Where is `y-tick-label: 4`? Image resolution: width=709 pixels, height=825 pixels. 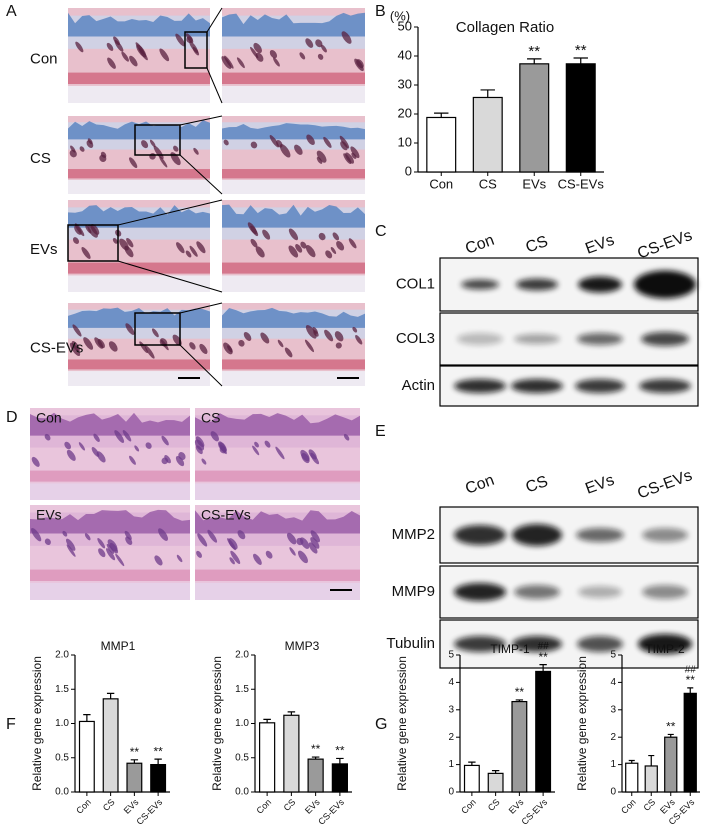
y-tick-label: 4 is located at coordinates (451, 682).